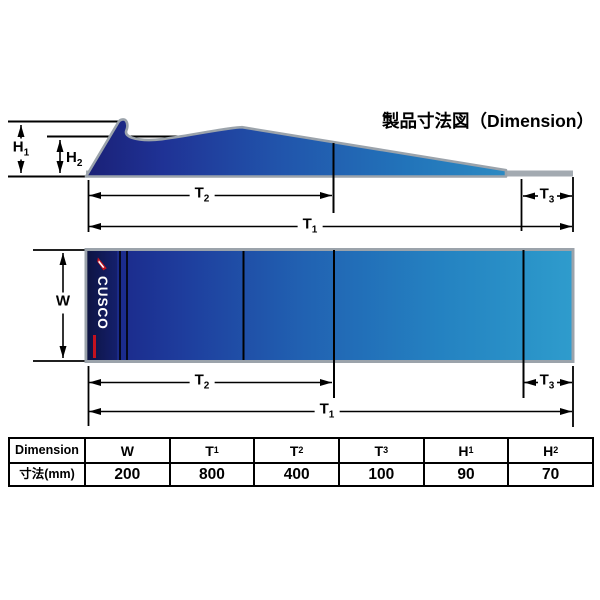  What do you see at coordinates (102, 302) in the screenshot?
I see `brand-name: CUSCO` at bounding box center [102, 302].